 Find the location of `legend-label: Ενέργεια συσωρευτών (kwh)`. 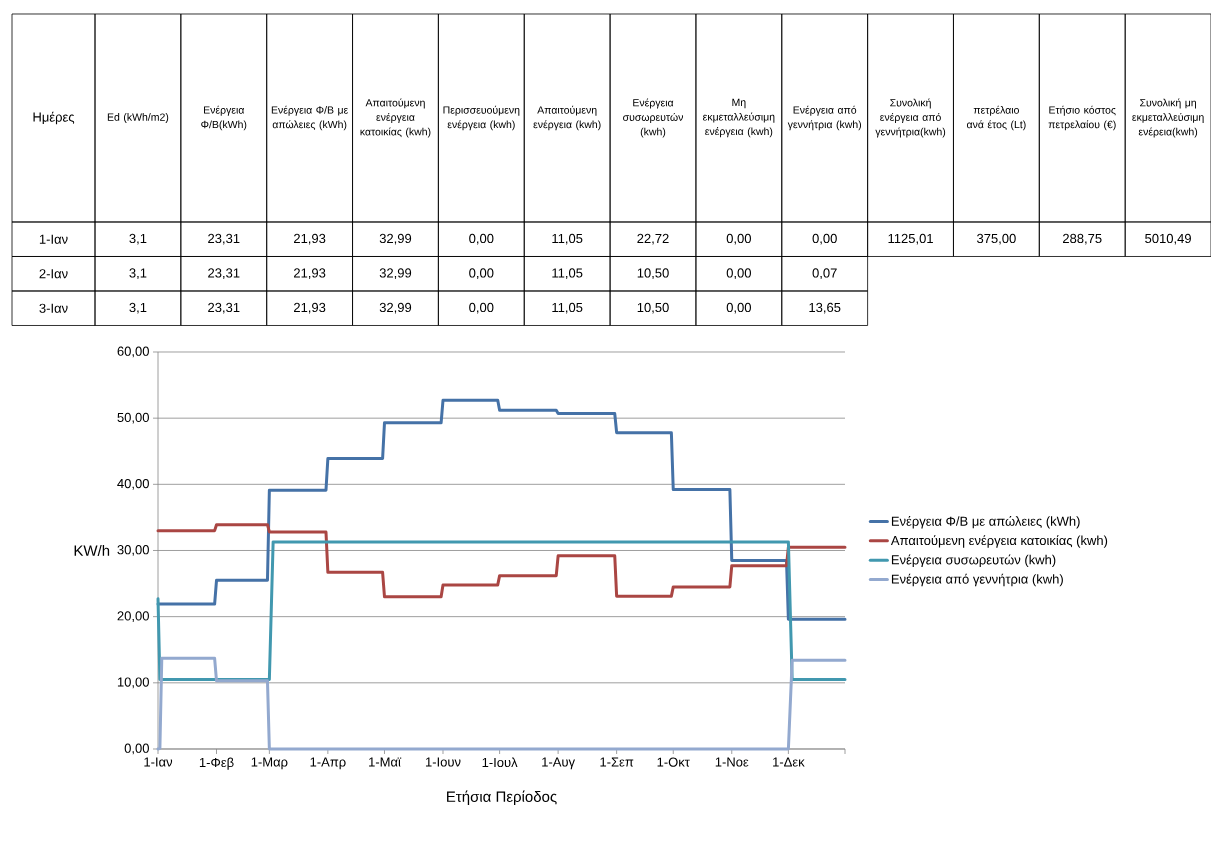

legend-label: Ενέργεια συσωρευτών (kwh) is located at coordinates (973, 560).